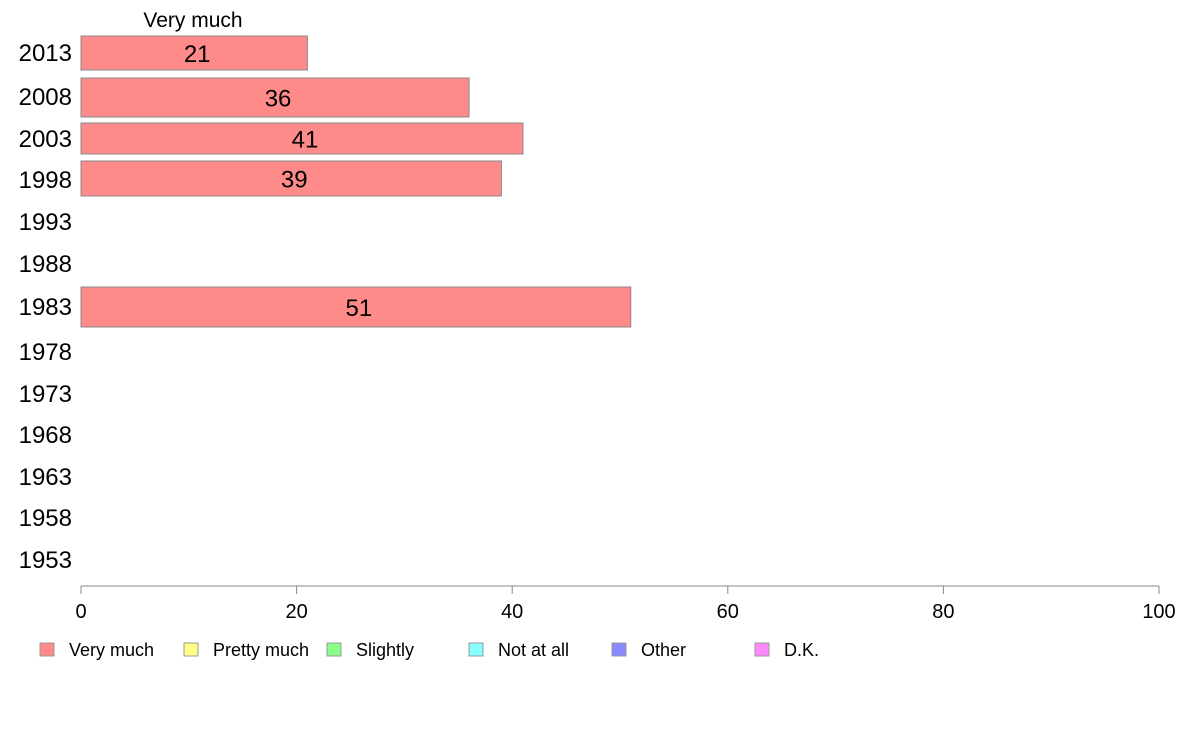  I want to click on y-tick-label: 2013, so click(45, 53).